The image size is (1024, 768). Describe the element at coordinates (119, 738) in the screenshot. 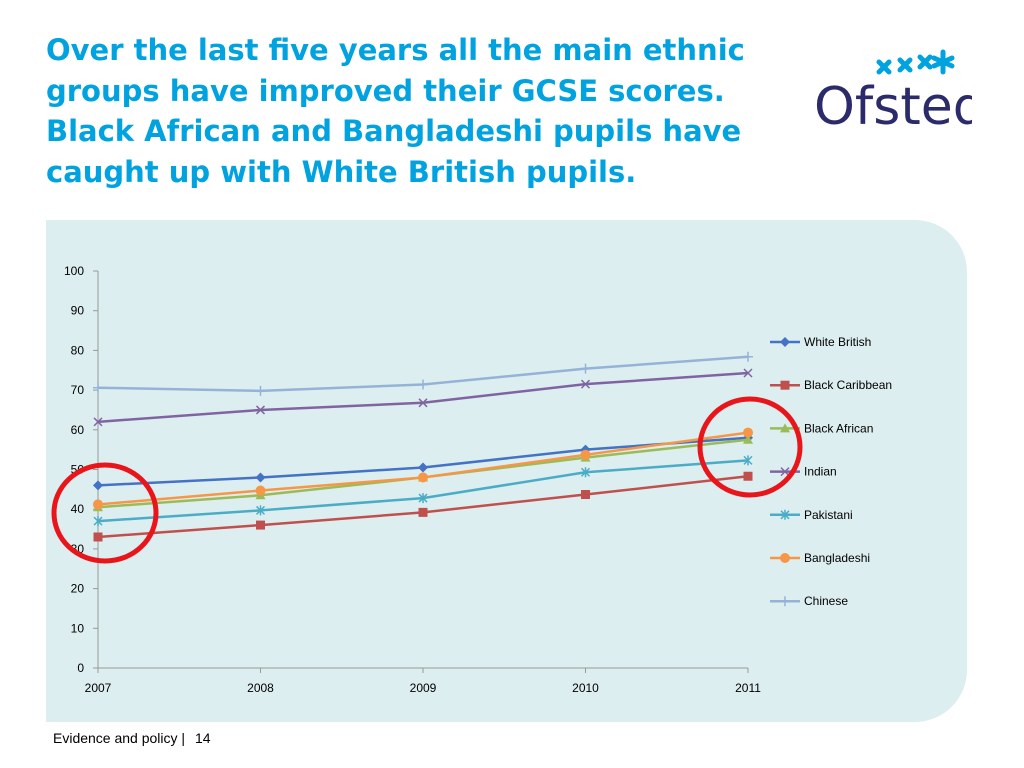

I see `footer-text: Evidence and policy |` at that location.